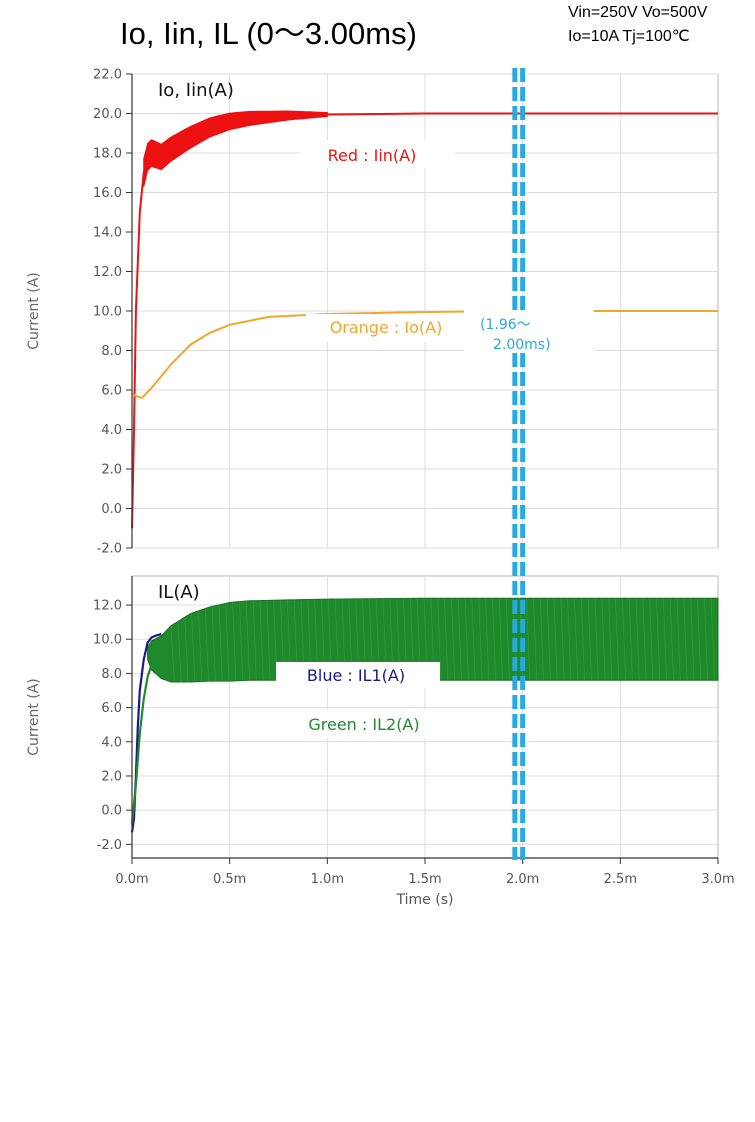  Describe the element at coordinates (327, 879) in the screenshot. I see `x-tick-label: 1.0m` at that location.